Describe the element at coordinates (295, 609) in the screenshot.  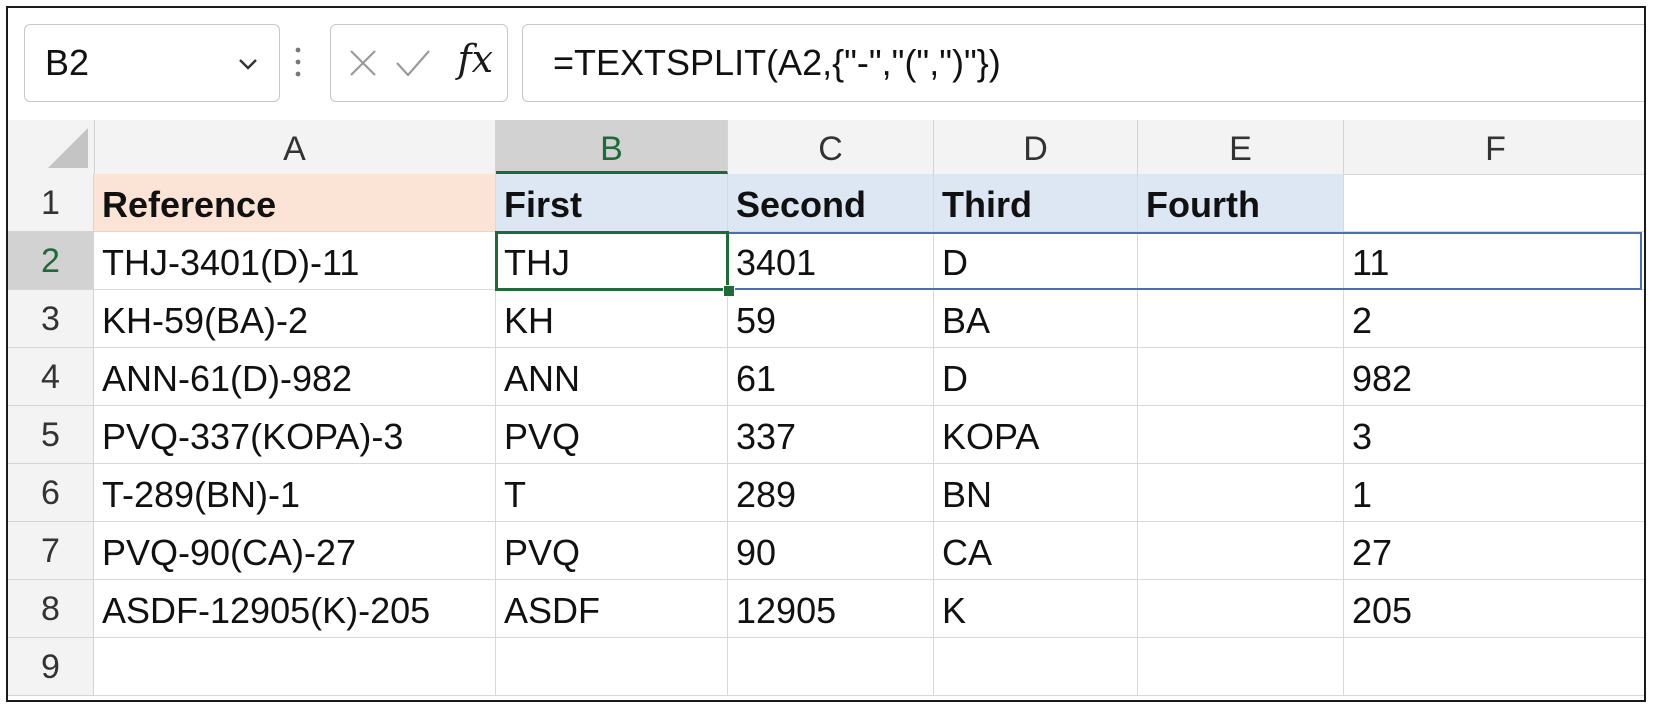
I see `cell-a8: ASDF-12905(K)-205` at that location.